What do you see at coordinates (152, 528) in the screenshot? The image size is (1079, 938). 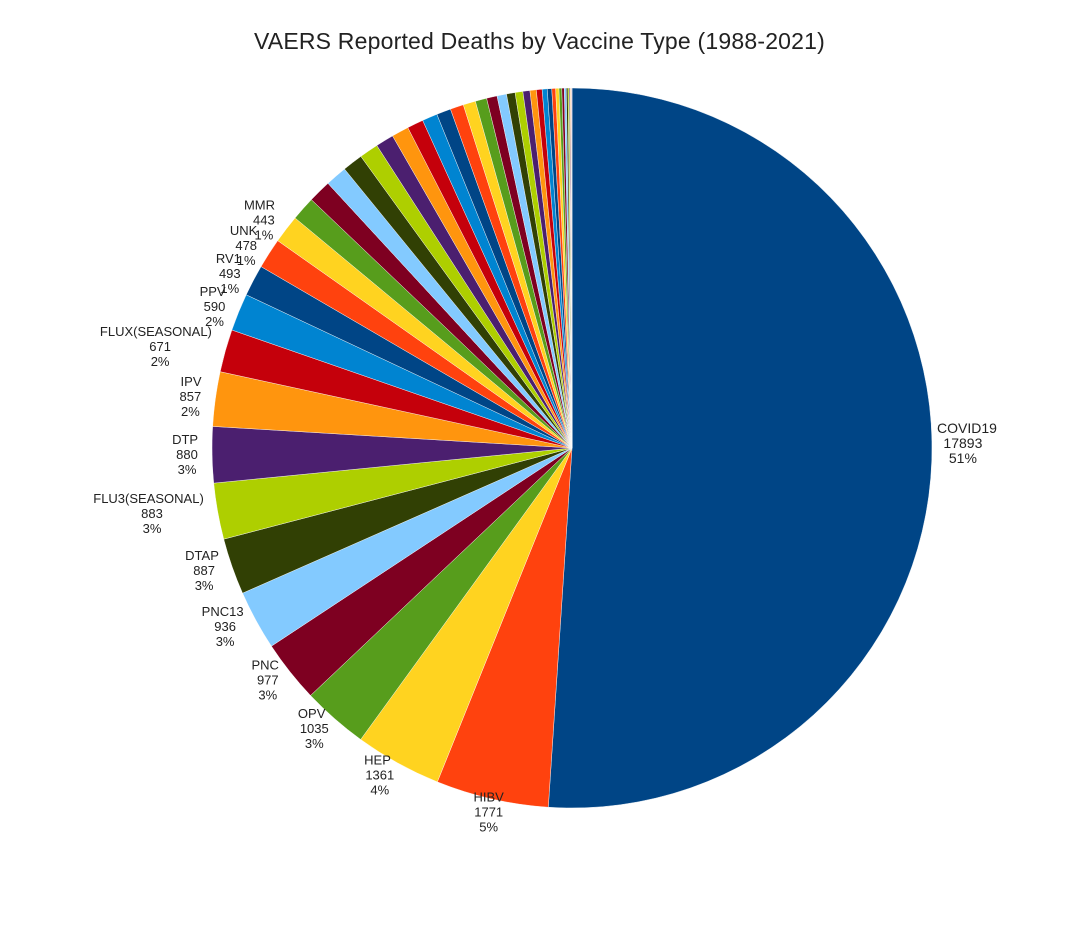 I see `pie-label-flu3-seasonal-percent: 3%` at bounding box center [152, 528].